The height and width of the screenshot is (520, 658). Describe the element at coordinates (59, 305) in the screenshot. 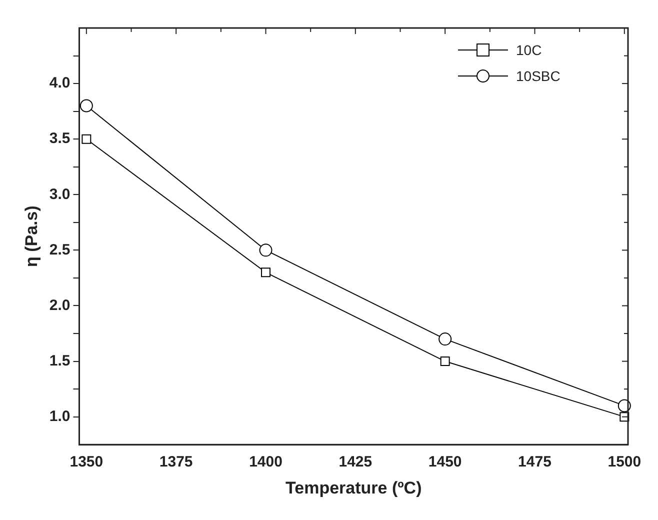

I see `y-tick-label: 2.0` at that location.